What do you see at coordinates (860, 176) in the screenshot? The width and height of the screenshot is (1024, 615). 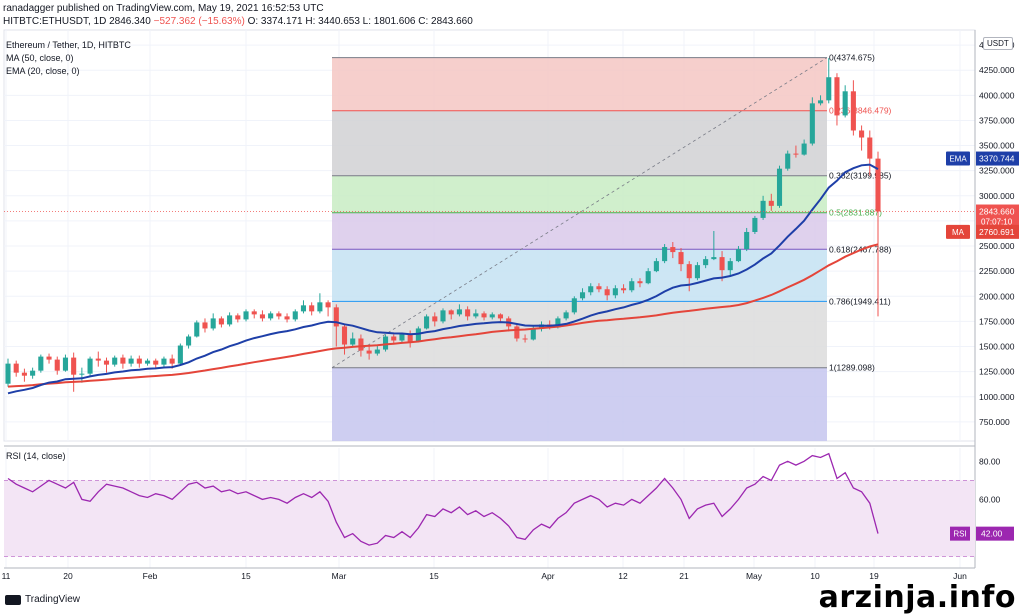 I see `fib-level-label: 0.382(3199.985)` at bounding box center [860, 176].